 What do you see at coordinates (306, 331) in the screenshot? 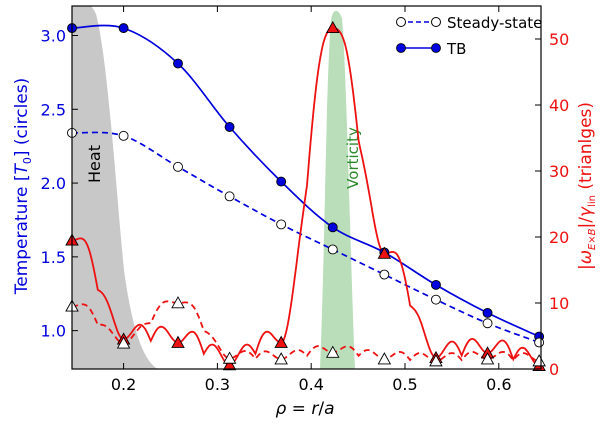
I see `triangle-line-open` at bounding box center [306, 331].